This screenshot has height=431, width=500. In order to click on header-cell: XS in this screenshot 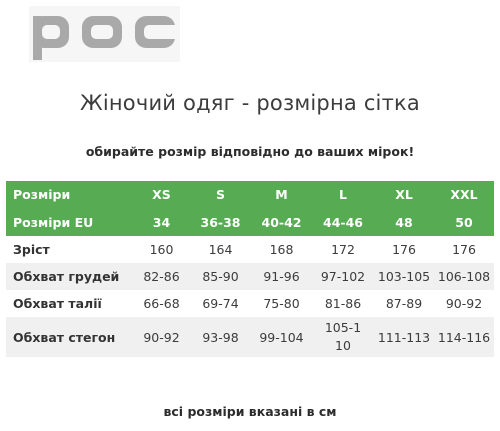, I will do `click(161, 194)`.